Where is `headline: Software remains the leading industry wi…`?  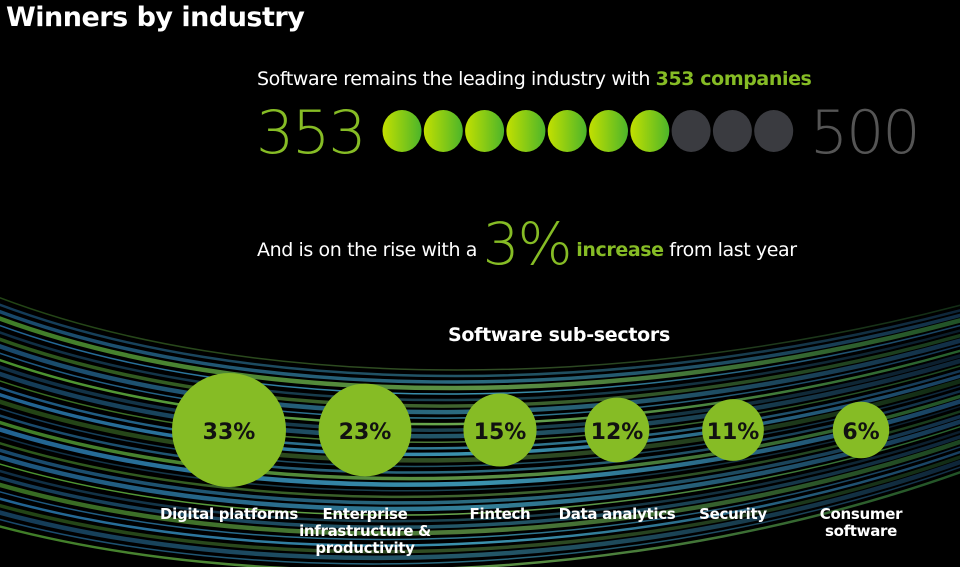 headline: Software remains the leading industry wi… is located at coordinates (534, 79).